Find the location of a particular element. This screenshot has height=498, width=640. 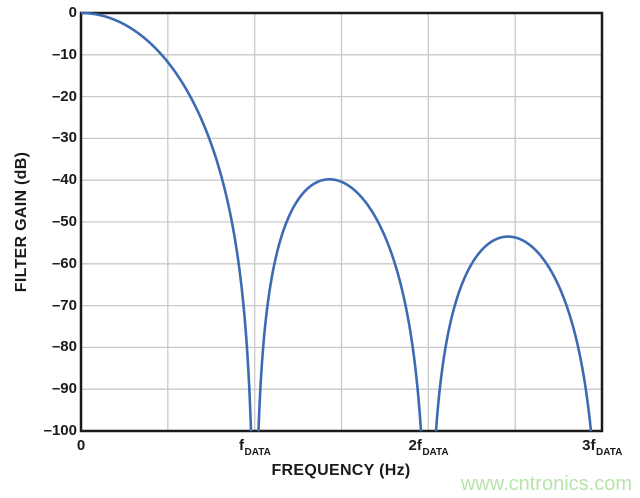

y-tick-label: –90 is located at coordinates (64, 389).